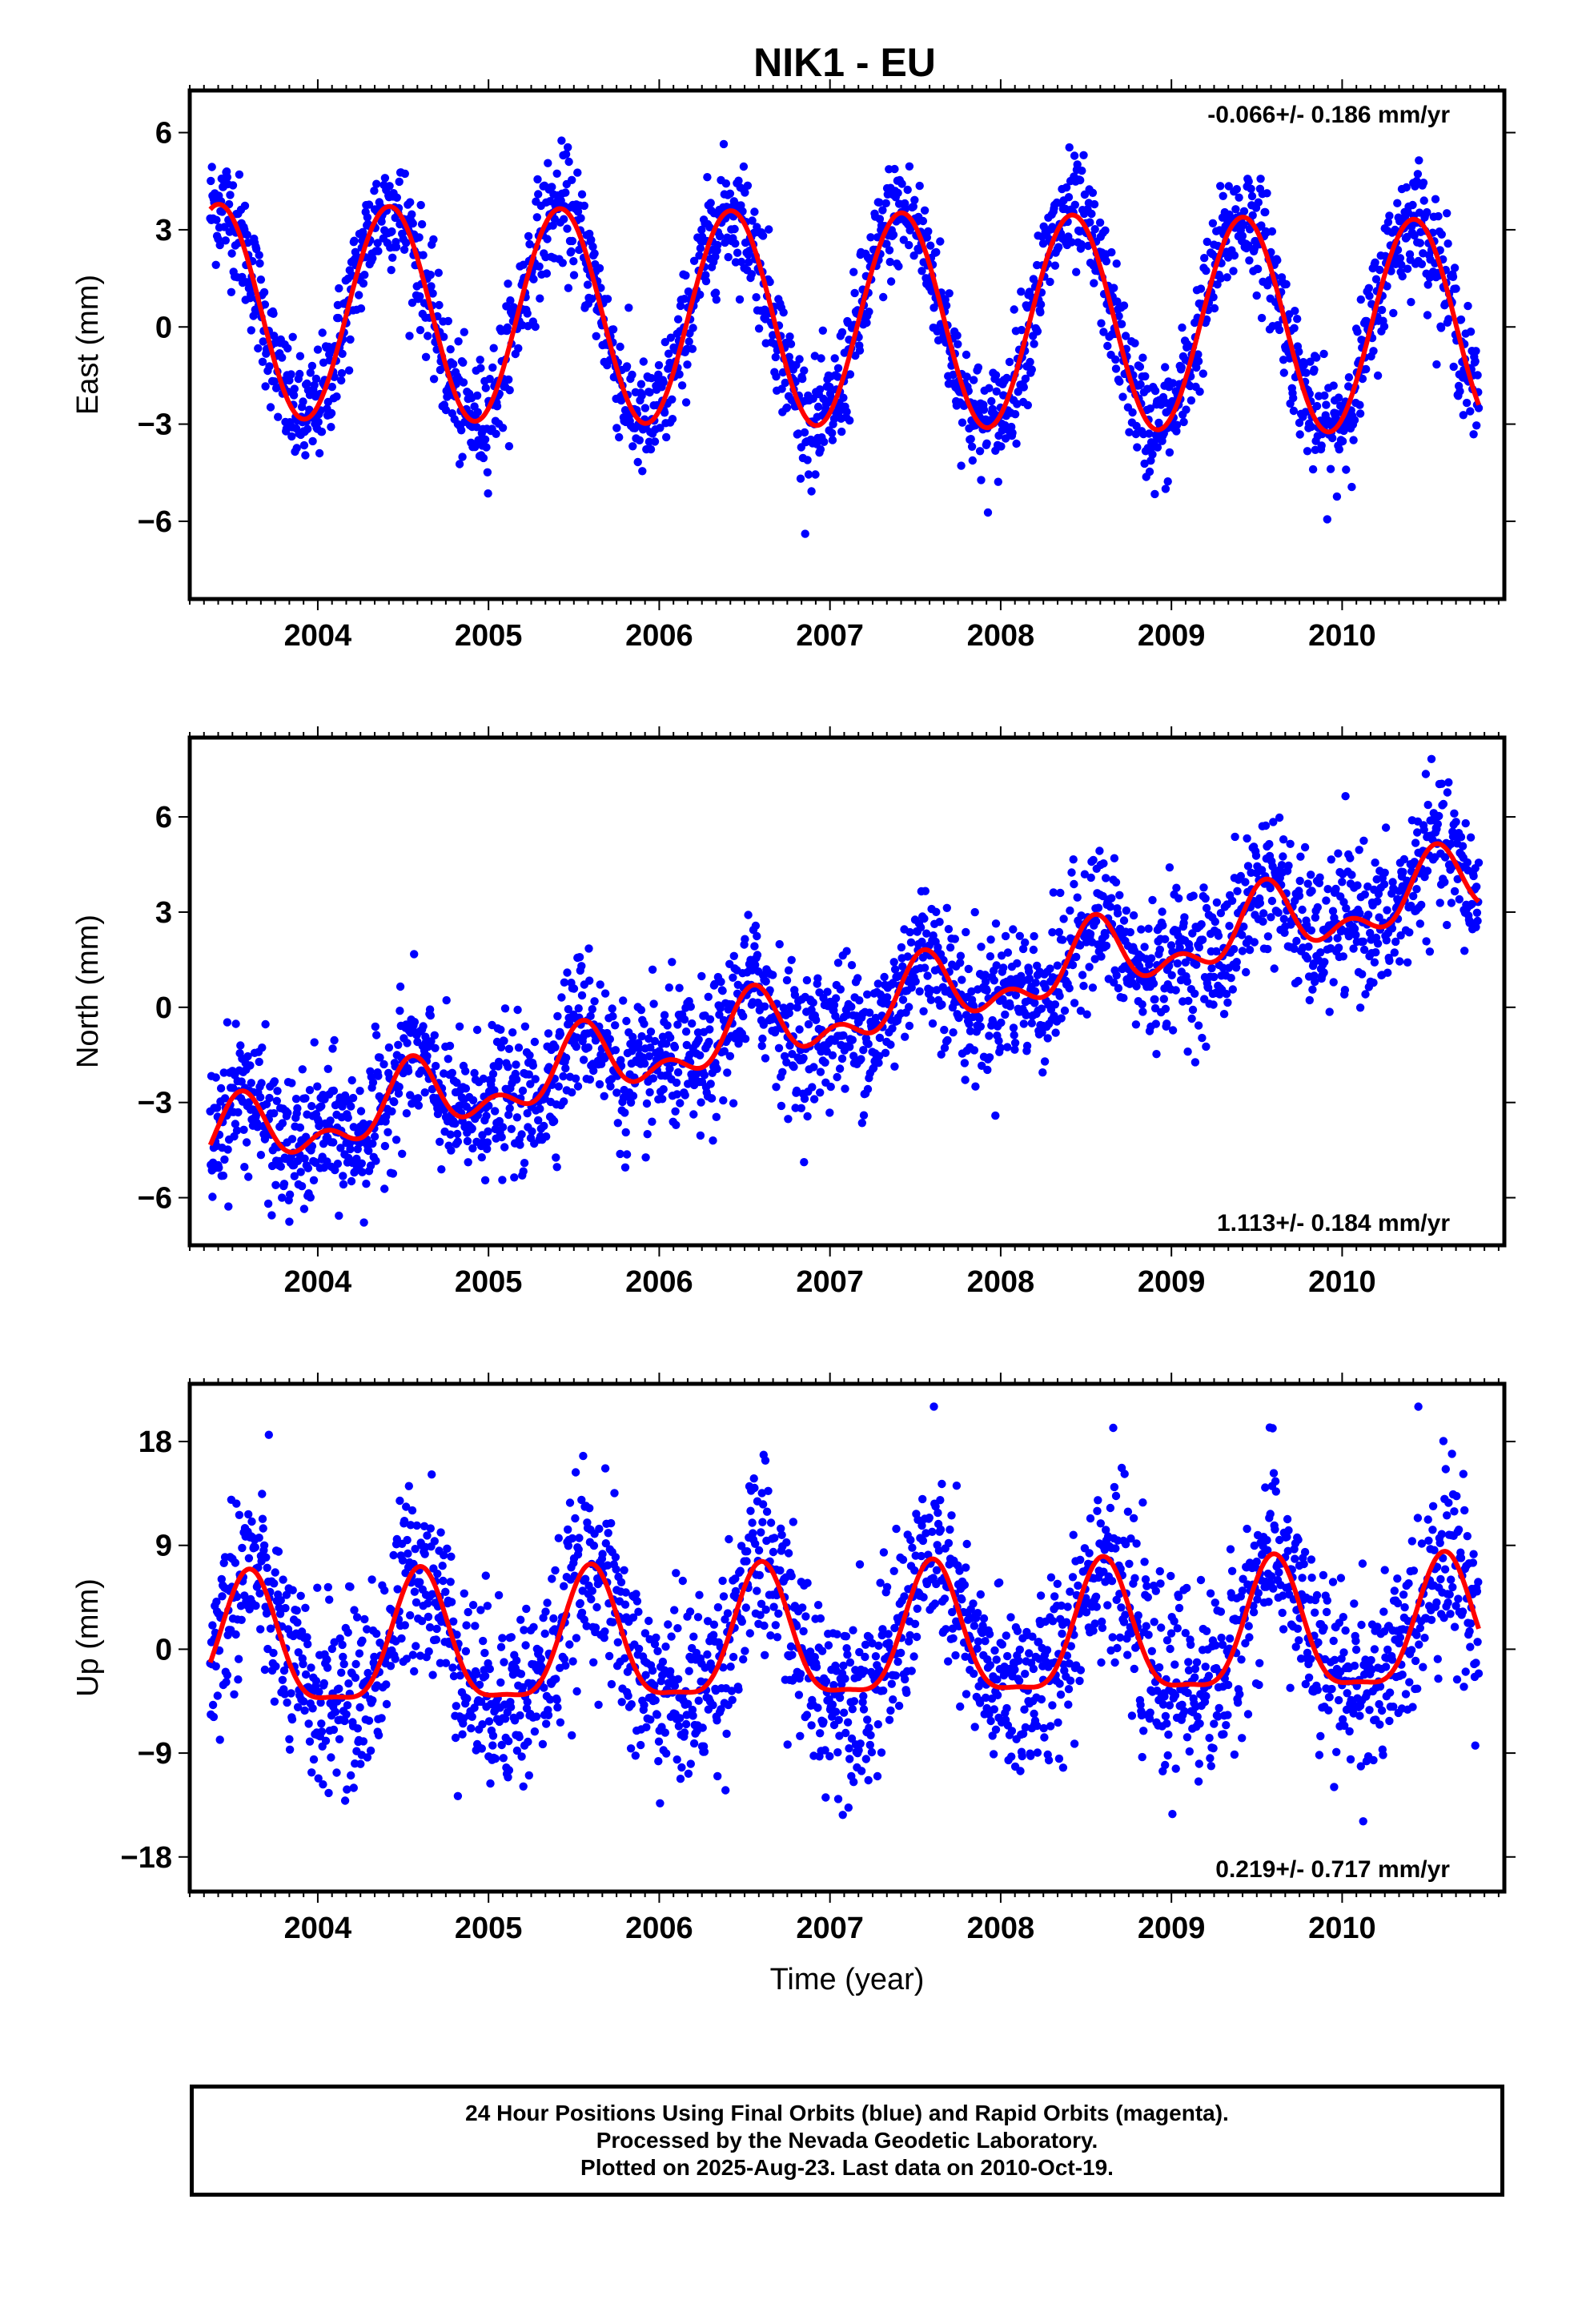  I want to click on y-tick-label: −6, so click(155, 1199).